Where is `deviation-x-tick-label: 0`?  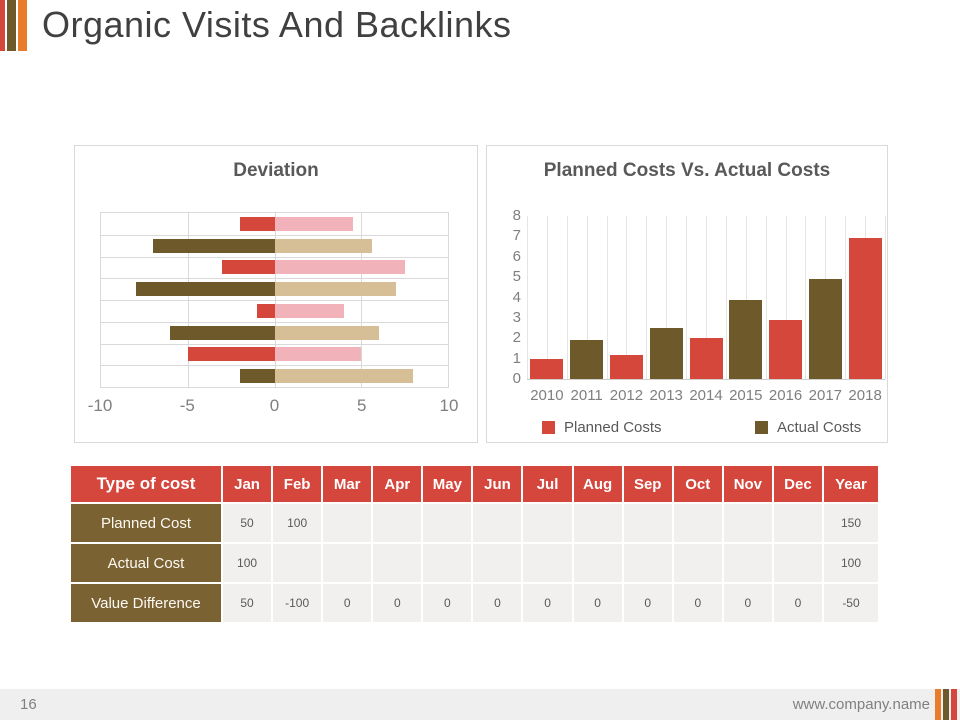 deviation-x-tick-label: 0 is located at coordinates (274, 405).